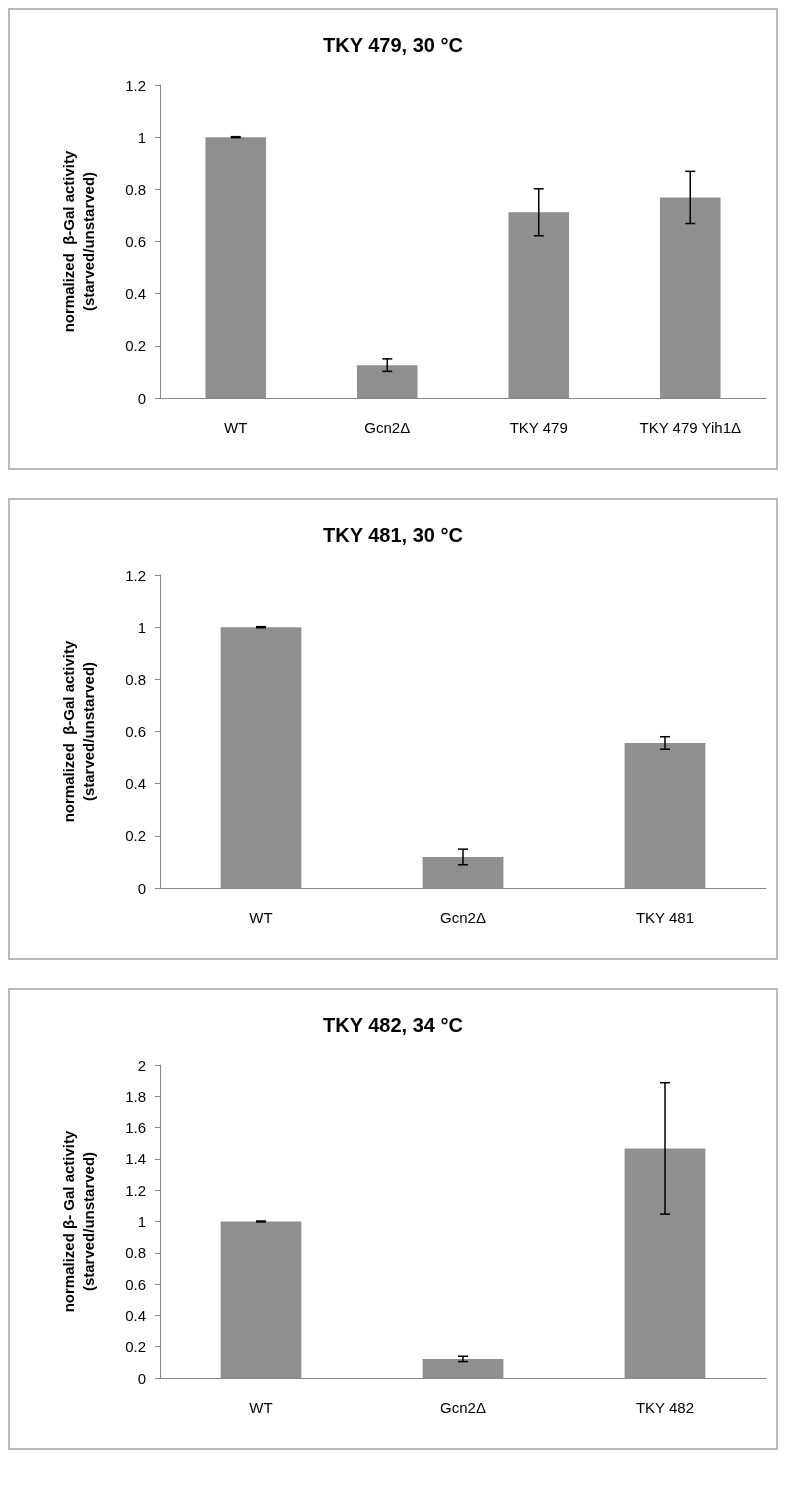 This screenshot has height=1487, width=788. Describe the element at coordinates (665, 917) in the screenshot. I see `x-tick-label: TKY 481` at that location.